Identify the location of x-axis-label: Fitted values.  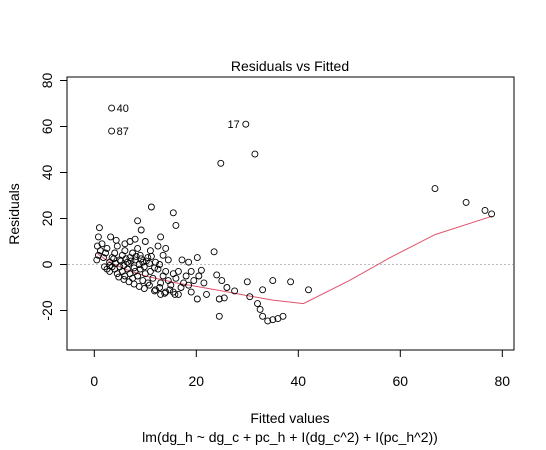
(289, 418).